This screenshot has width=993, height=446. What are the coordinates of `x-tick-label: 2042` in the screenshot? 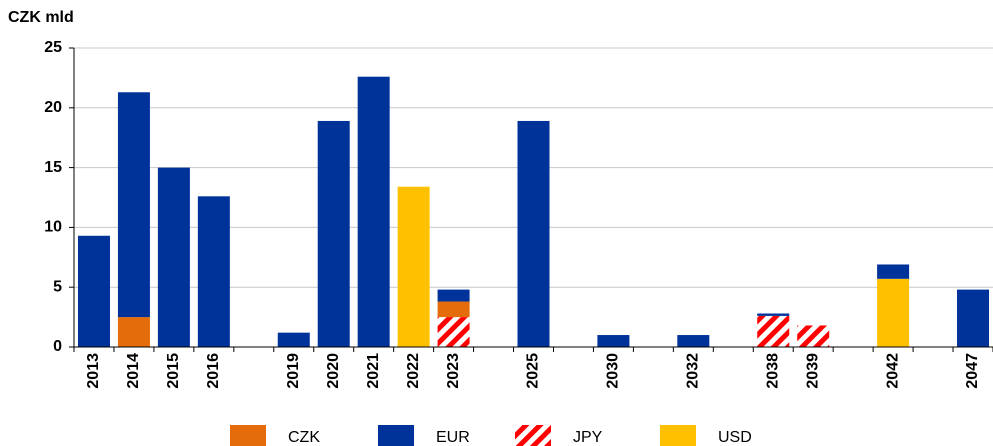 It's located at (892, 371).